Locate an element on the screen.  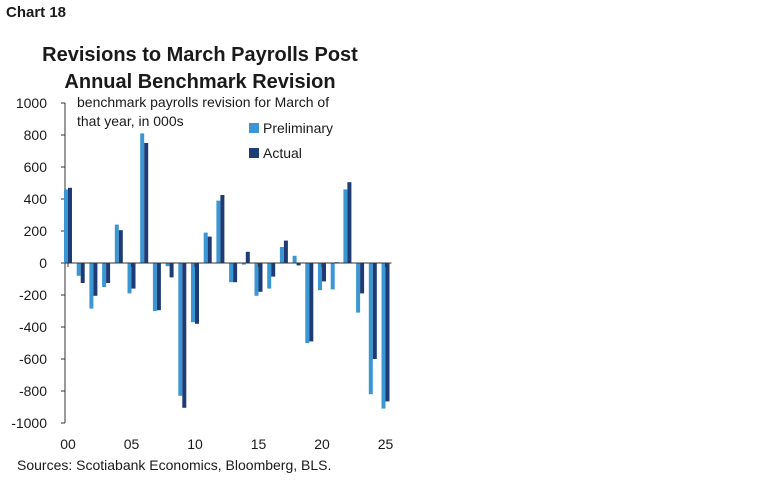
y-tick-label: 600 is located at coordinates (36, 167).